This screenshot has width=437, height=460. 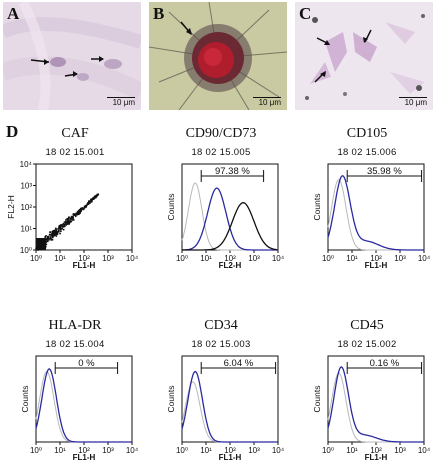 I want to click on gate-percent: 6.04 %, so click(x=239, y=363).